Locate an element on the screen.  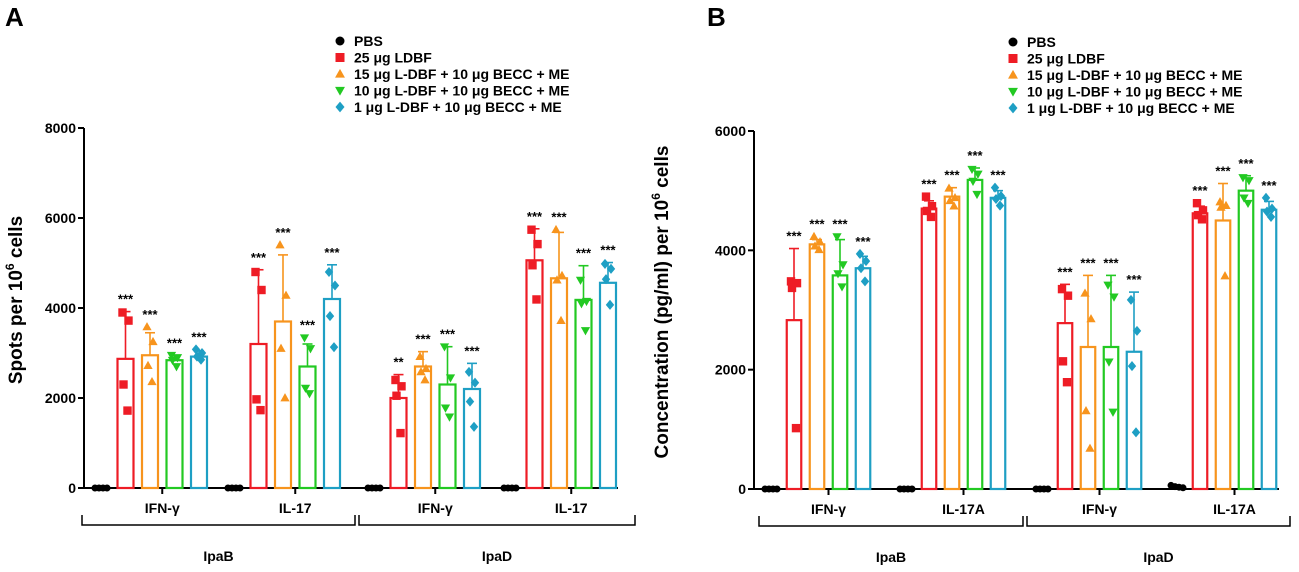
y-axis-title: Concentration (pg/ml) per 106 cells is located at coordinates (661, 302).